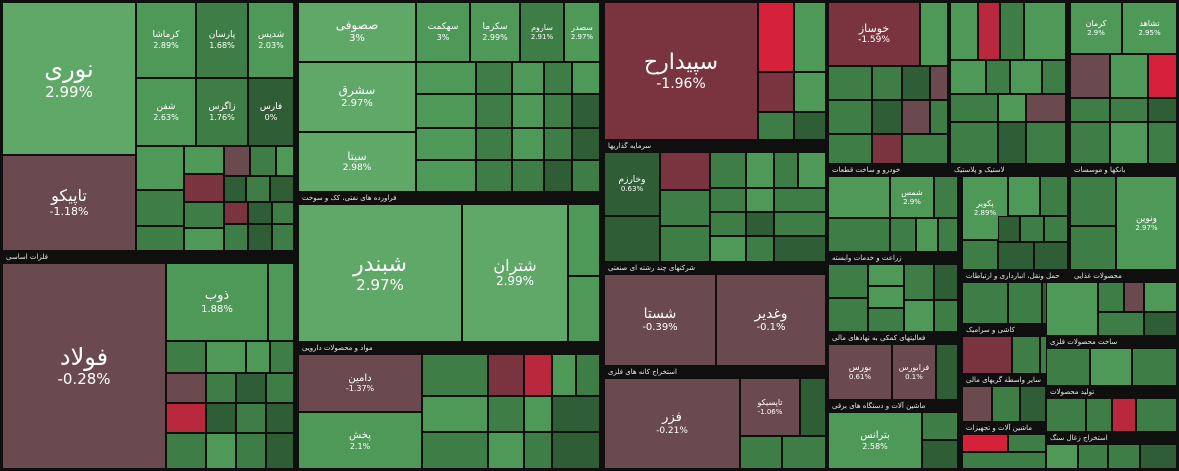  What do you see at coordinates (1096, 28) in the screenshot?
I see `tile-kerman: کرمان 2.9%` at bounding box center [1096, 28].